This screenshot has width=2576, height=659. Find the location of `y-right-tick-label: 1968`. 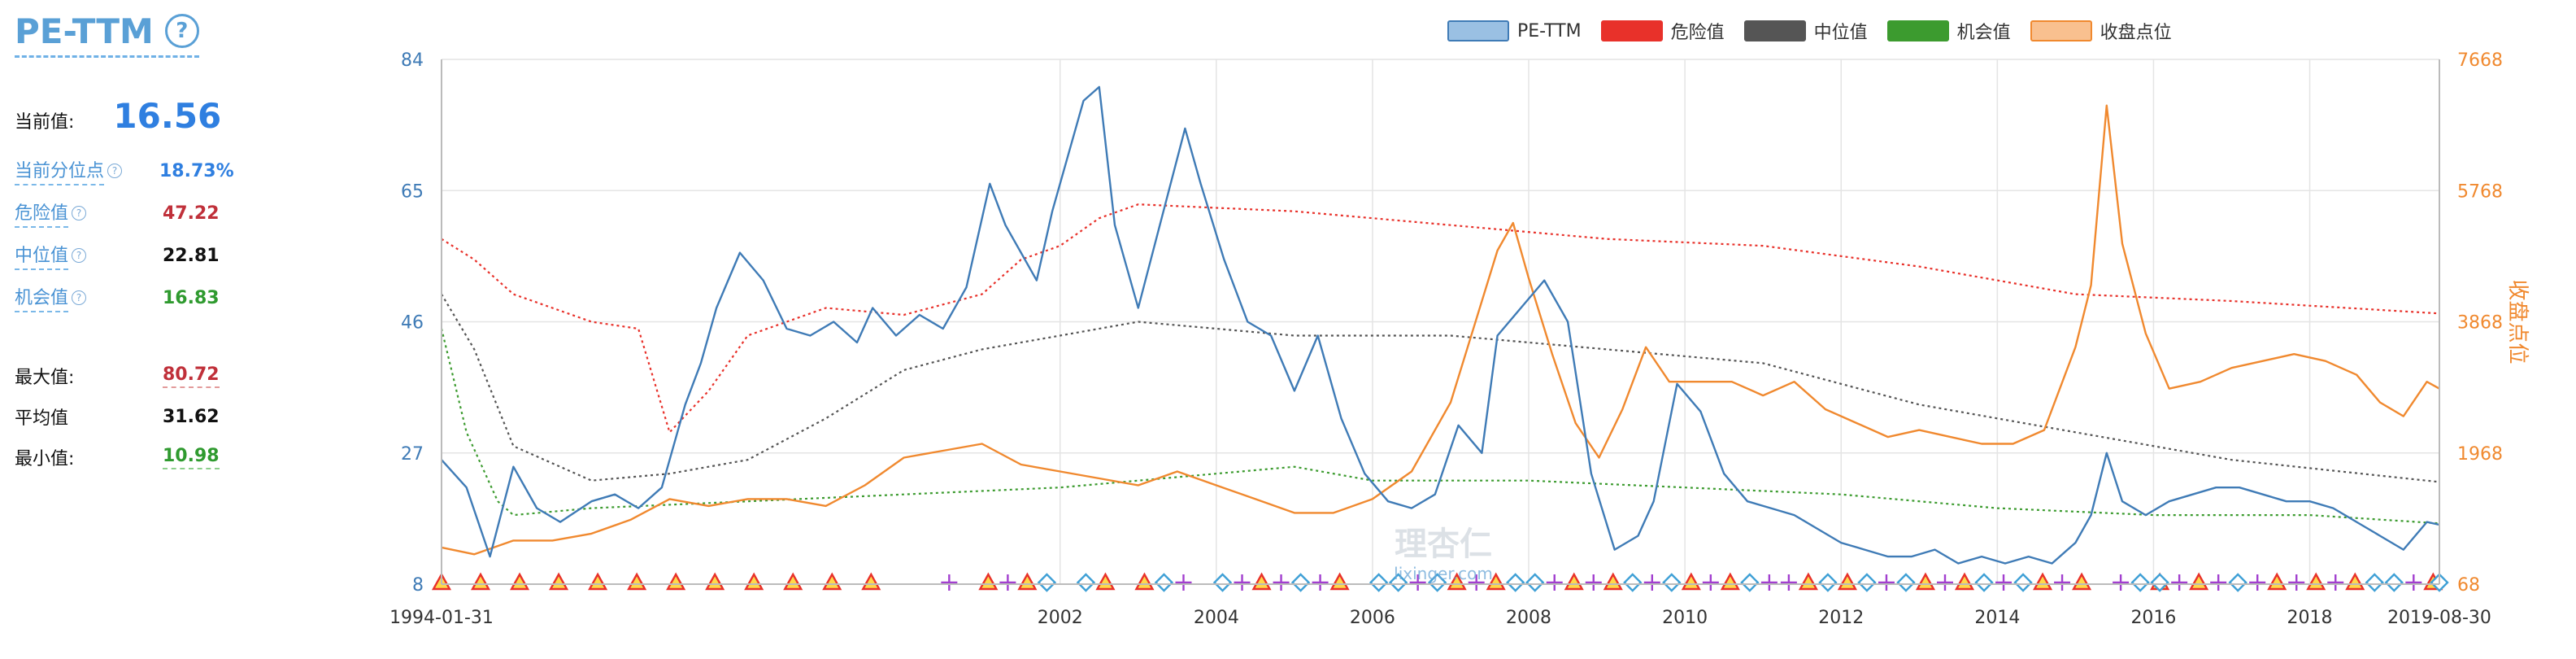

y-right-tick-label: 1968 is located at coordinates (2480, 454).